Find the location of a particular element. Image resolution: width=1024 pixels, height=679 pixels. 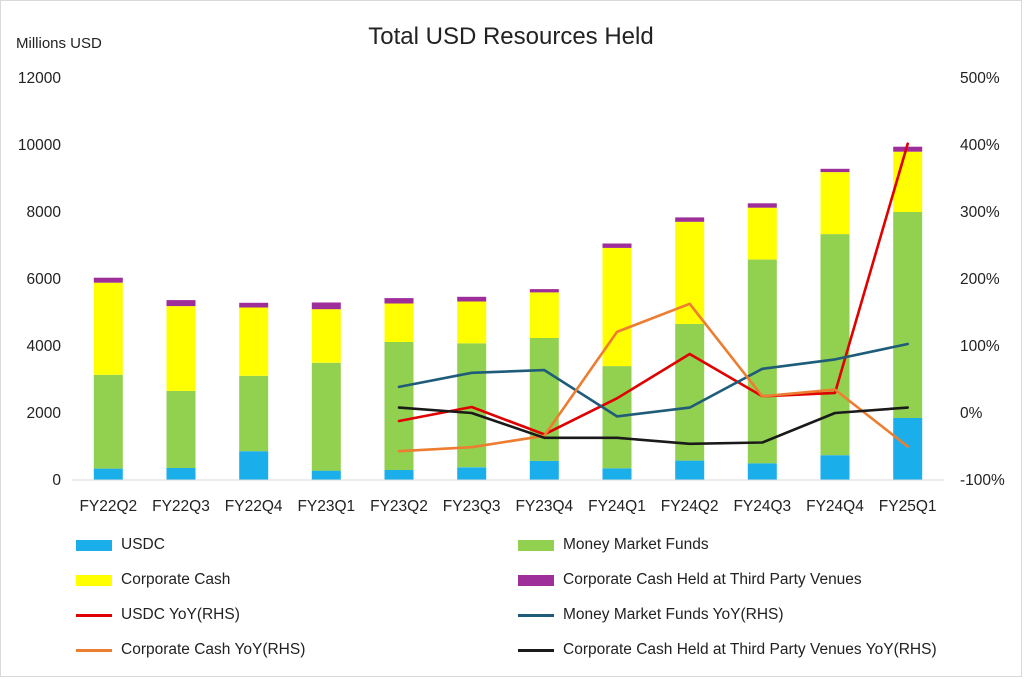

y2-tick-label: 400% is located at coordinates (980, 145).